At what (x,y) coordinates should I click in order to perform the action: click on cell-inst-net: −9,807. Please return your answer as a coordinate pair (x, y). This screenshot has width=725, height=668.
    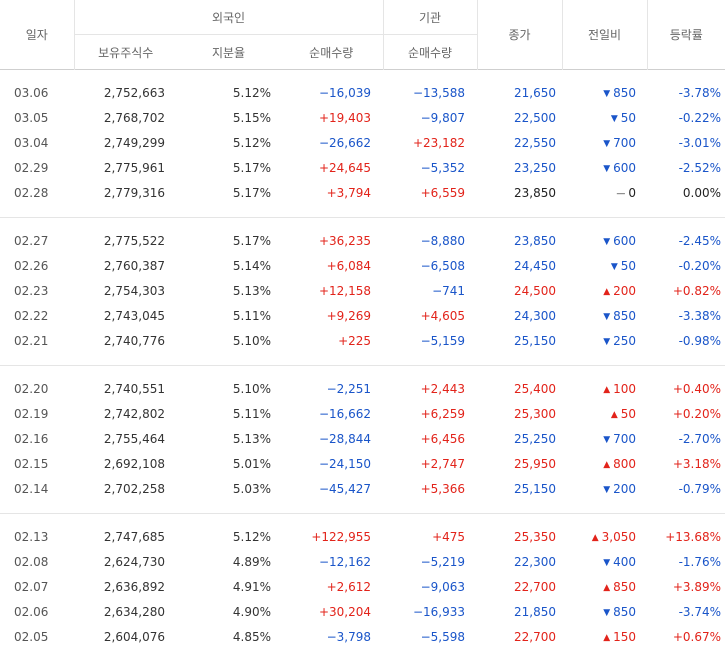
    Looking at the image, I should click on (443, 117).